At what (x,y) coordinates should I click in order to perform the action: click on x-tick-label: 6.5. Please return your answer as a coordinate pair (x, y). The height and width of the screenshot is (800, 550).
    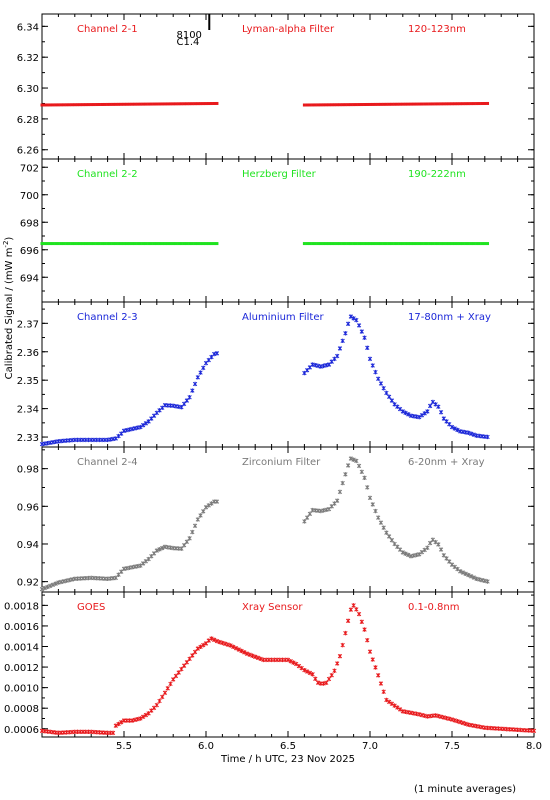
    Looking at the image, I should click on (288, 746).